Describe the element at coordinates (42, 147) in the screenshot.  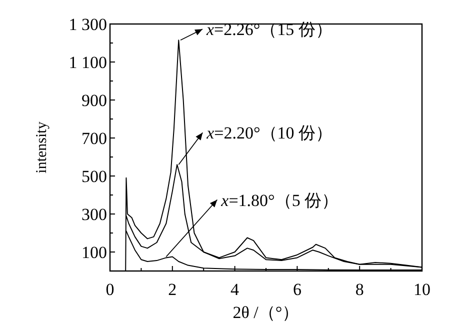
I see `y-axis-title: intensity` at that location.